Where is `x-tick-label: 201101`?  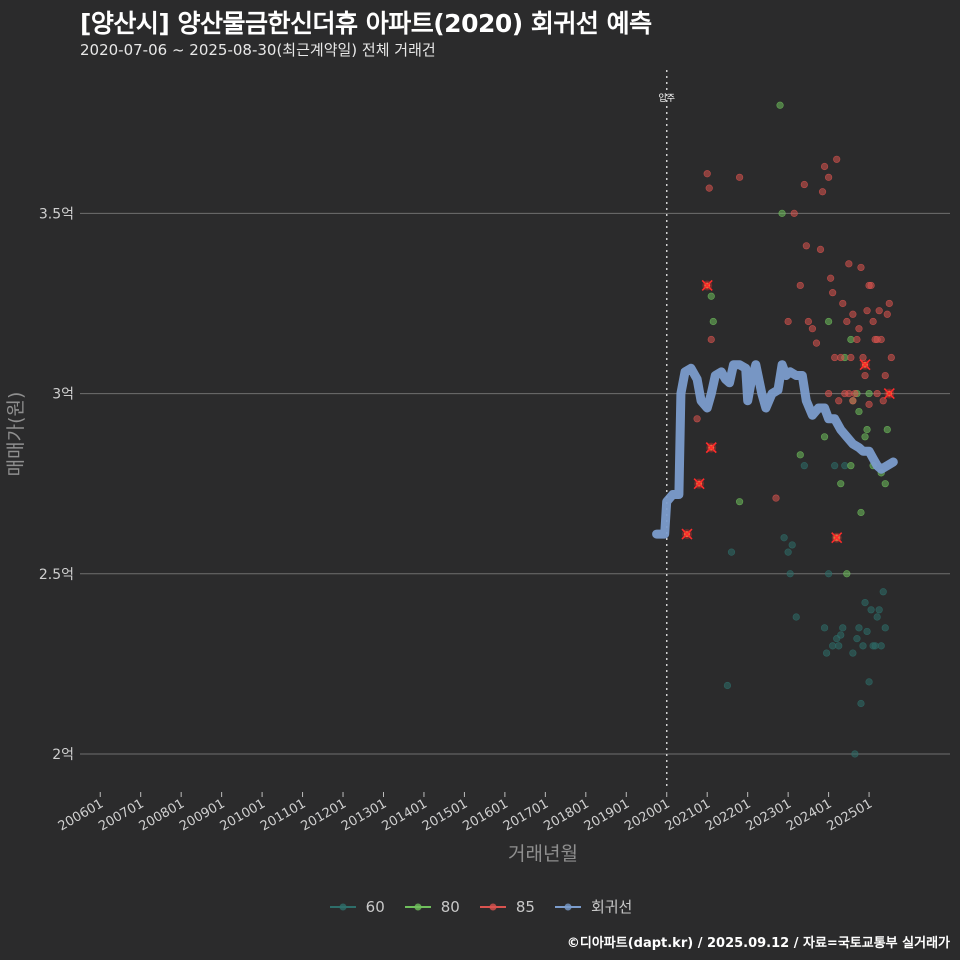
x-tick-label: 201101 is located at coordinates (283, 815).